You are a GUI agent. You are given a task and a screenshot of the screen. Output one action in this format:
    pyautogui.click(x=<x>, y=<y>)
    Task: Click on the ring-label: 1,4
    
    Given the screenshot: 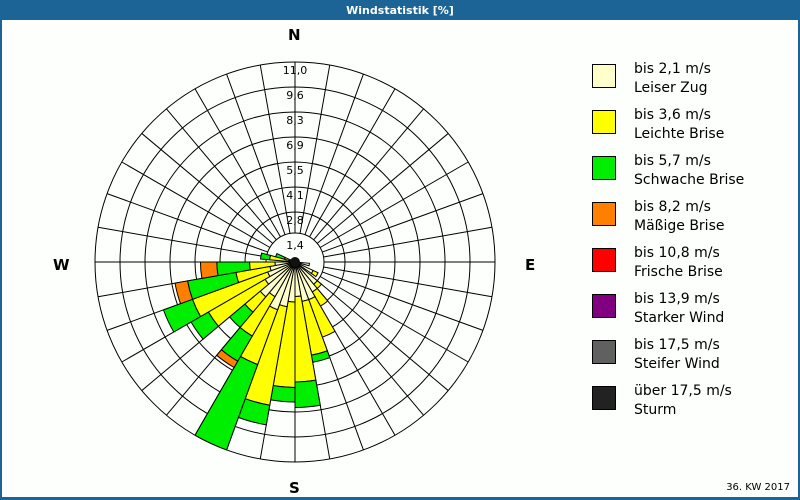 What is the action you would take?
    pyautogui.click(x=295, y=245)
    